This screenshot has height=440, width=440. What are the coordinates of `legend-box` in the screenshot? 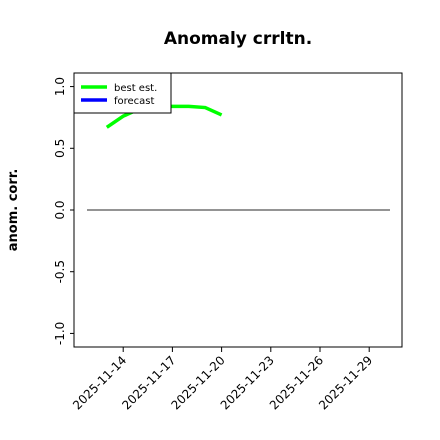 It's located at (122, 93).